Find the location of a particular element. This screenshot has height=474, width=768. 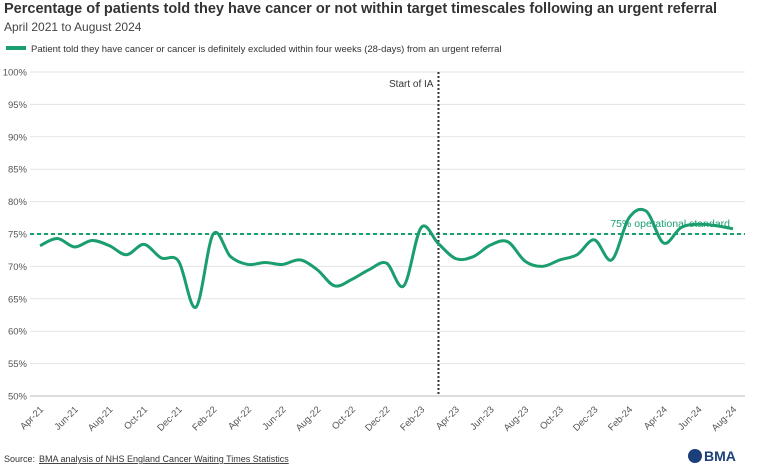

x-tick-label: Aug-24 is located at coordinates (724, 418).